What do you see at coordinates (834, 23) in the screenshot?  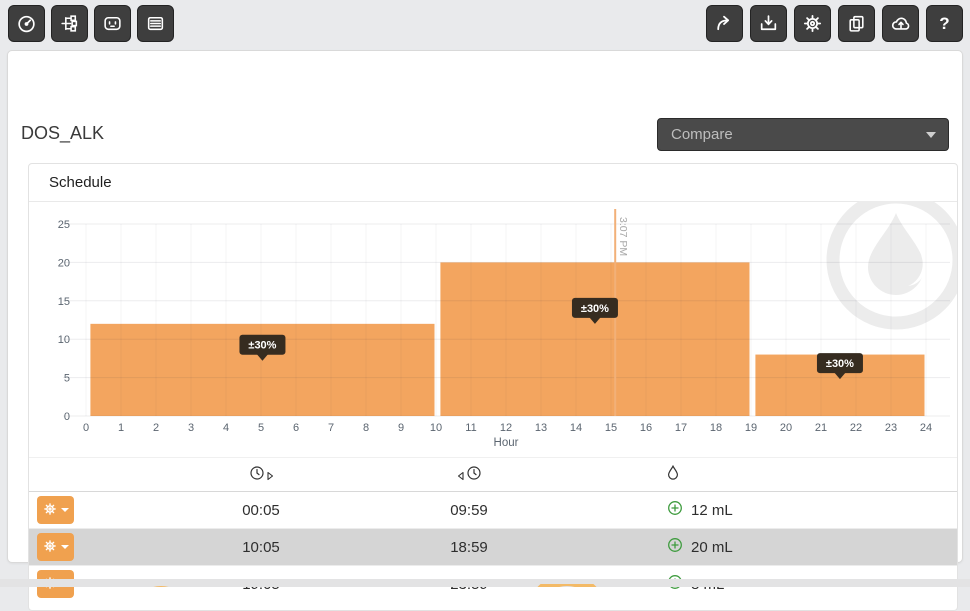 I see `toolbar-right: ?` at bounding box center [834, 23].